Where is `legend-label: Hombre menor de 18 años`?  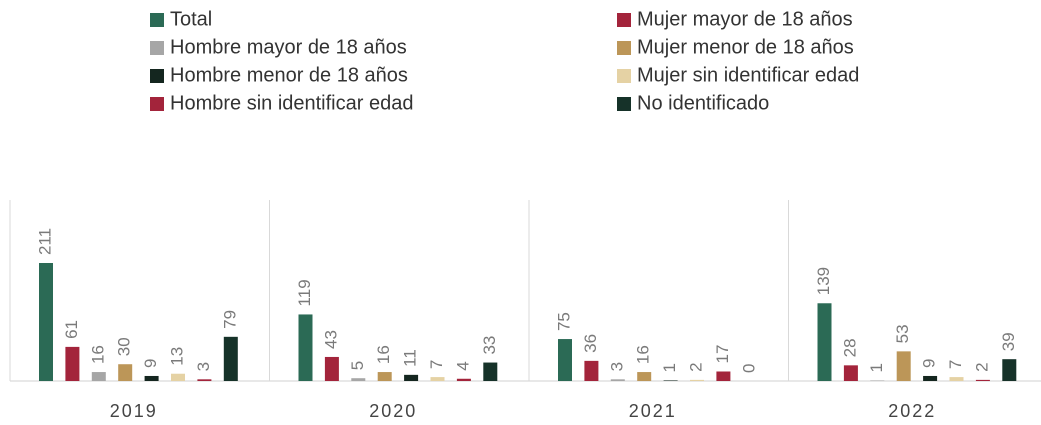 legend-label: Hombre menor de 18 años is located at coordinates (289, 75).